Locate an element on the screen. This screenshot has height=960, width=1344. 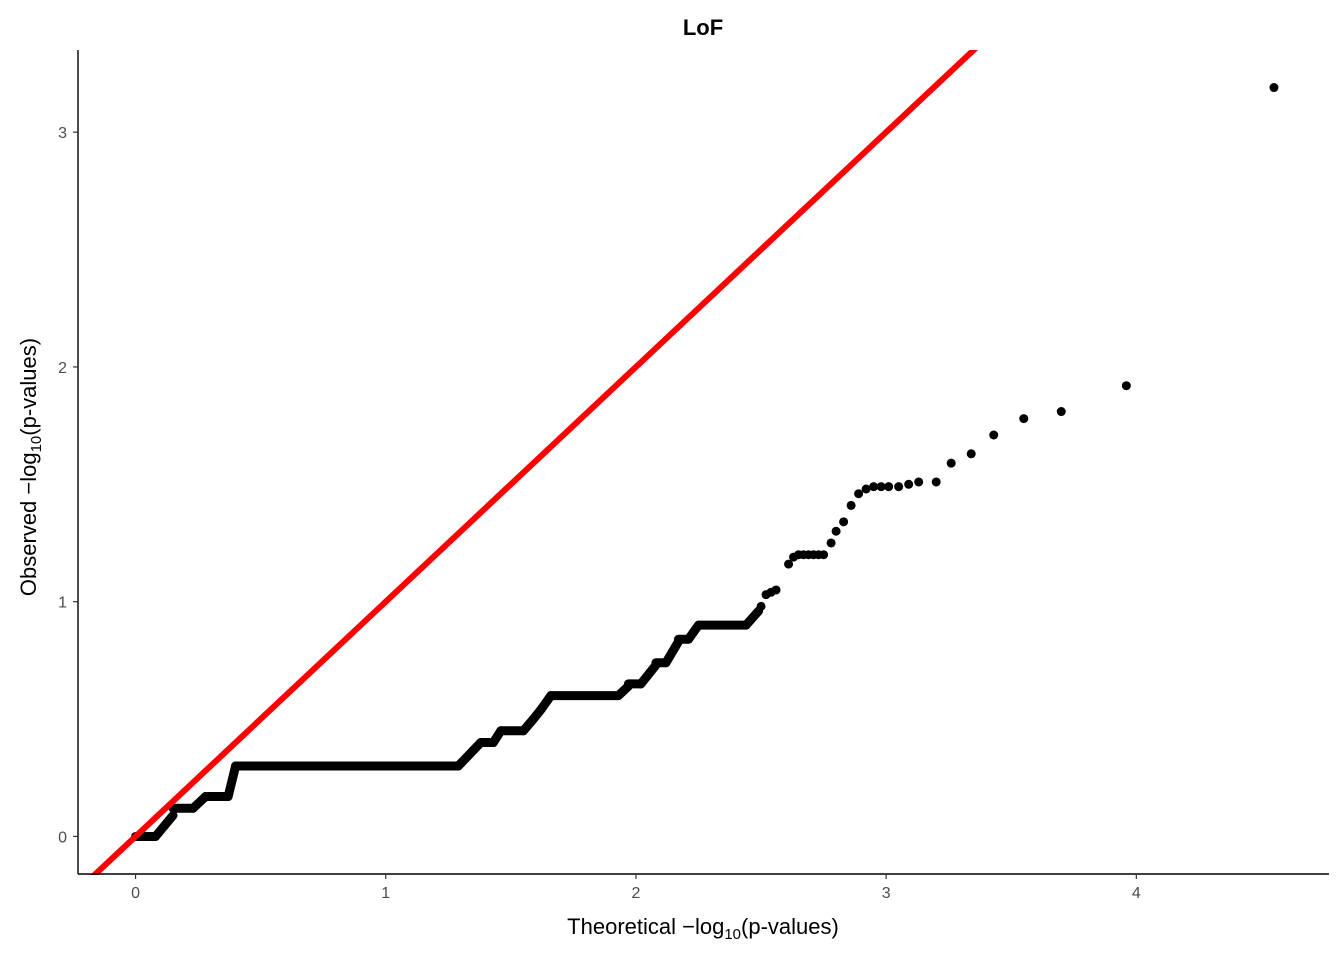
y-tick-label: 1 is located at coordinates (62, 603).